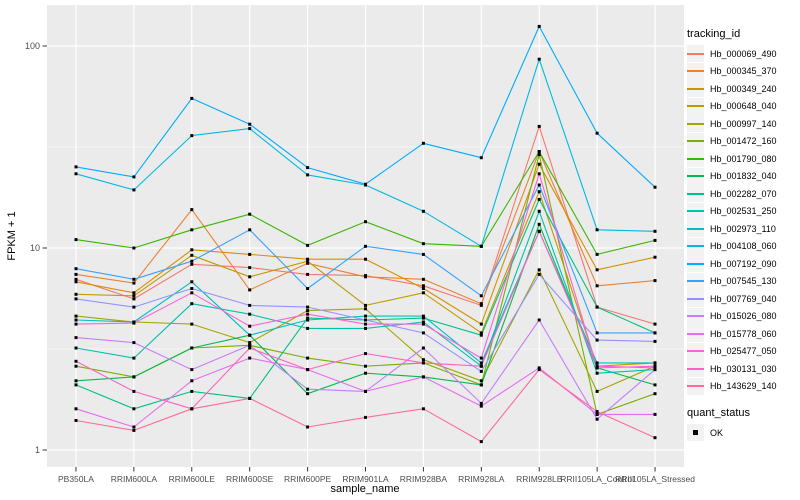 The image size is (800, 500). What do you see at coordinates (37, 450) in the screenshot?
I see `y-tick-label: 1` at bounding box center [37, 450].